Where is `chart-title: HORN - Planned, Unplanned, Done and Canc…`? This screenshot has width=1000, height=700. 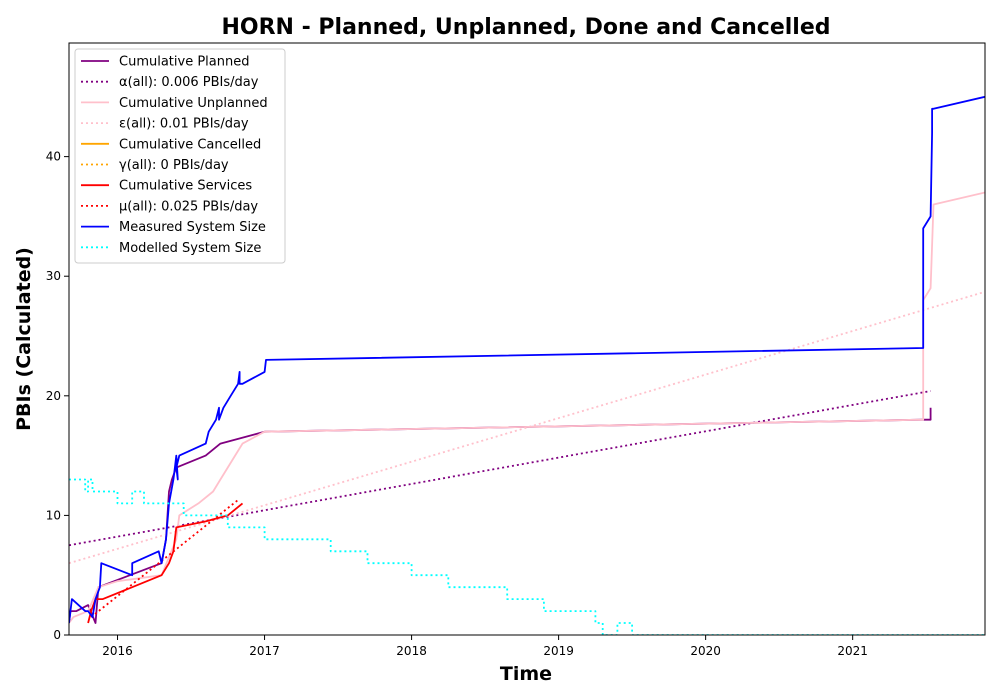
chart-title: HORN - Planned, Unplanned, Done and Canc… is located at coordinates (525, 27).